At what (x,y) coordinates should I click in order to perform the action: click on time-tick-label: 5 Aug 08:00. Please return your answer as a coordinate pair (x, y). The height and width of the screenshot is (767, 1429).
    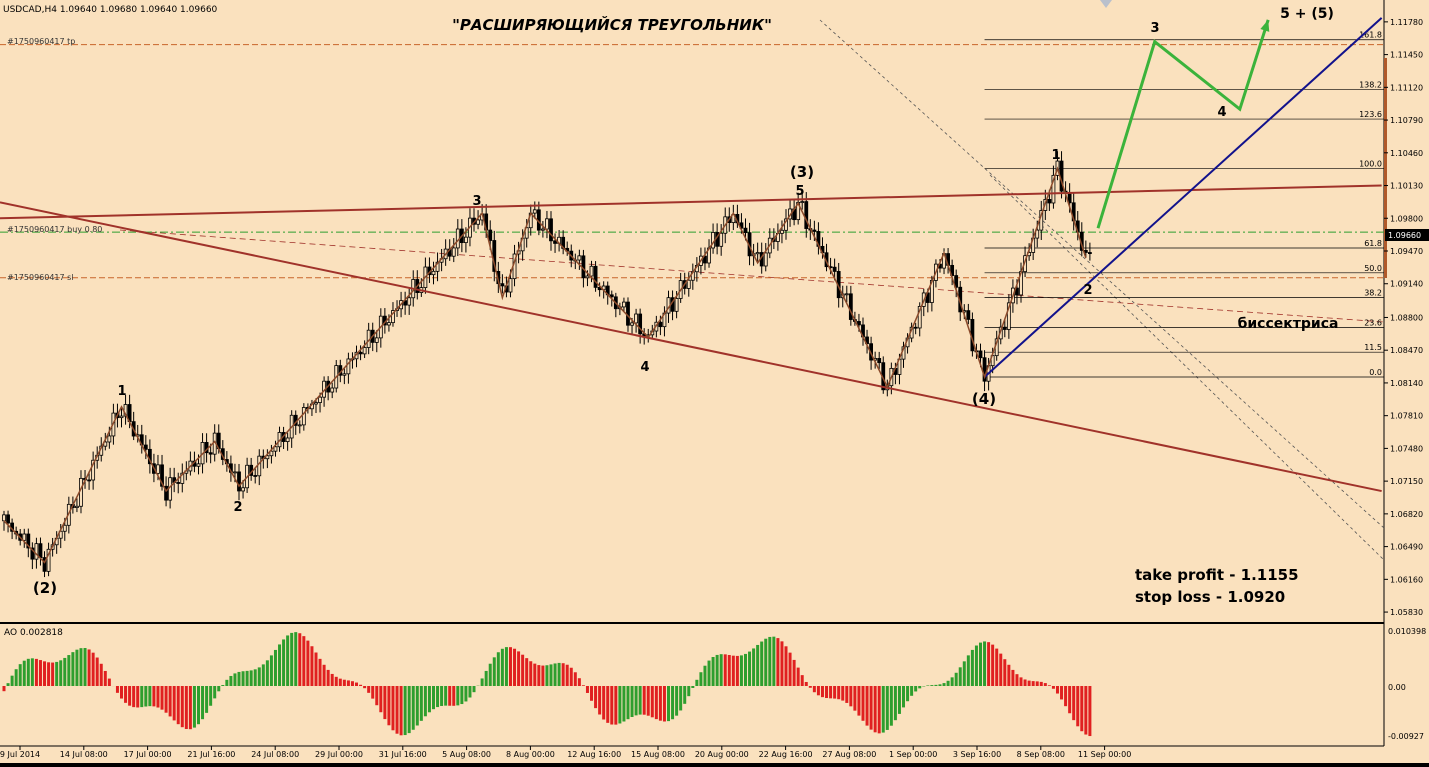
    Looking at the image, I should click on (466, 754).